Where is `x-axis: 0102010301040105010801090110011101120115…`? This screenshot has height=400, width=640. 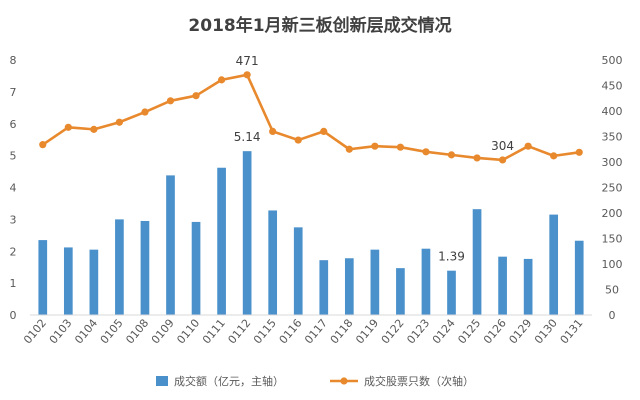
x-axis: 0102010301040105010801090110011101120115… is located at coordinates (306, 330).